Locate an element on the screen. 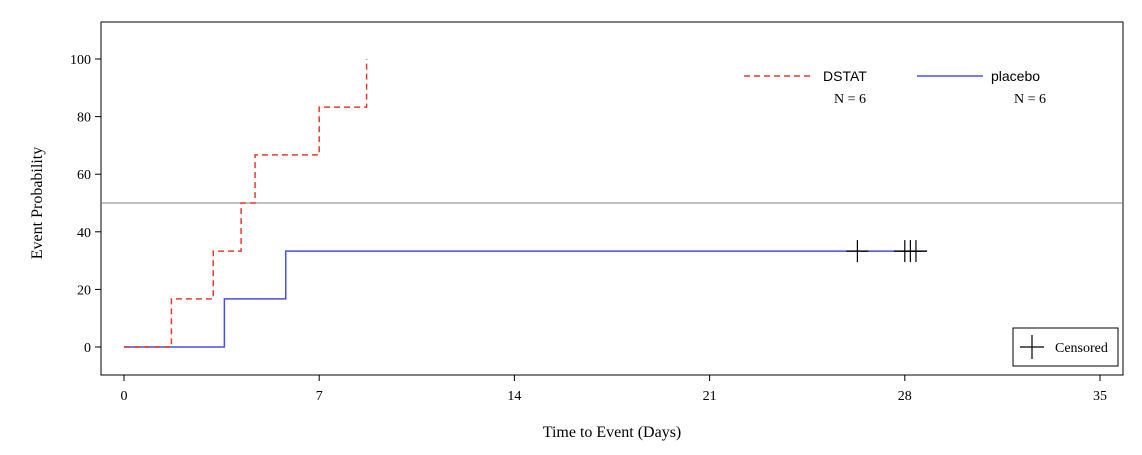 This screenshot has width=1142, height=455. x-tick-label: 14 is located at coordinates (514, 396).